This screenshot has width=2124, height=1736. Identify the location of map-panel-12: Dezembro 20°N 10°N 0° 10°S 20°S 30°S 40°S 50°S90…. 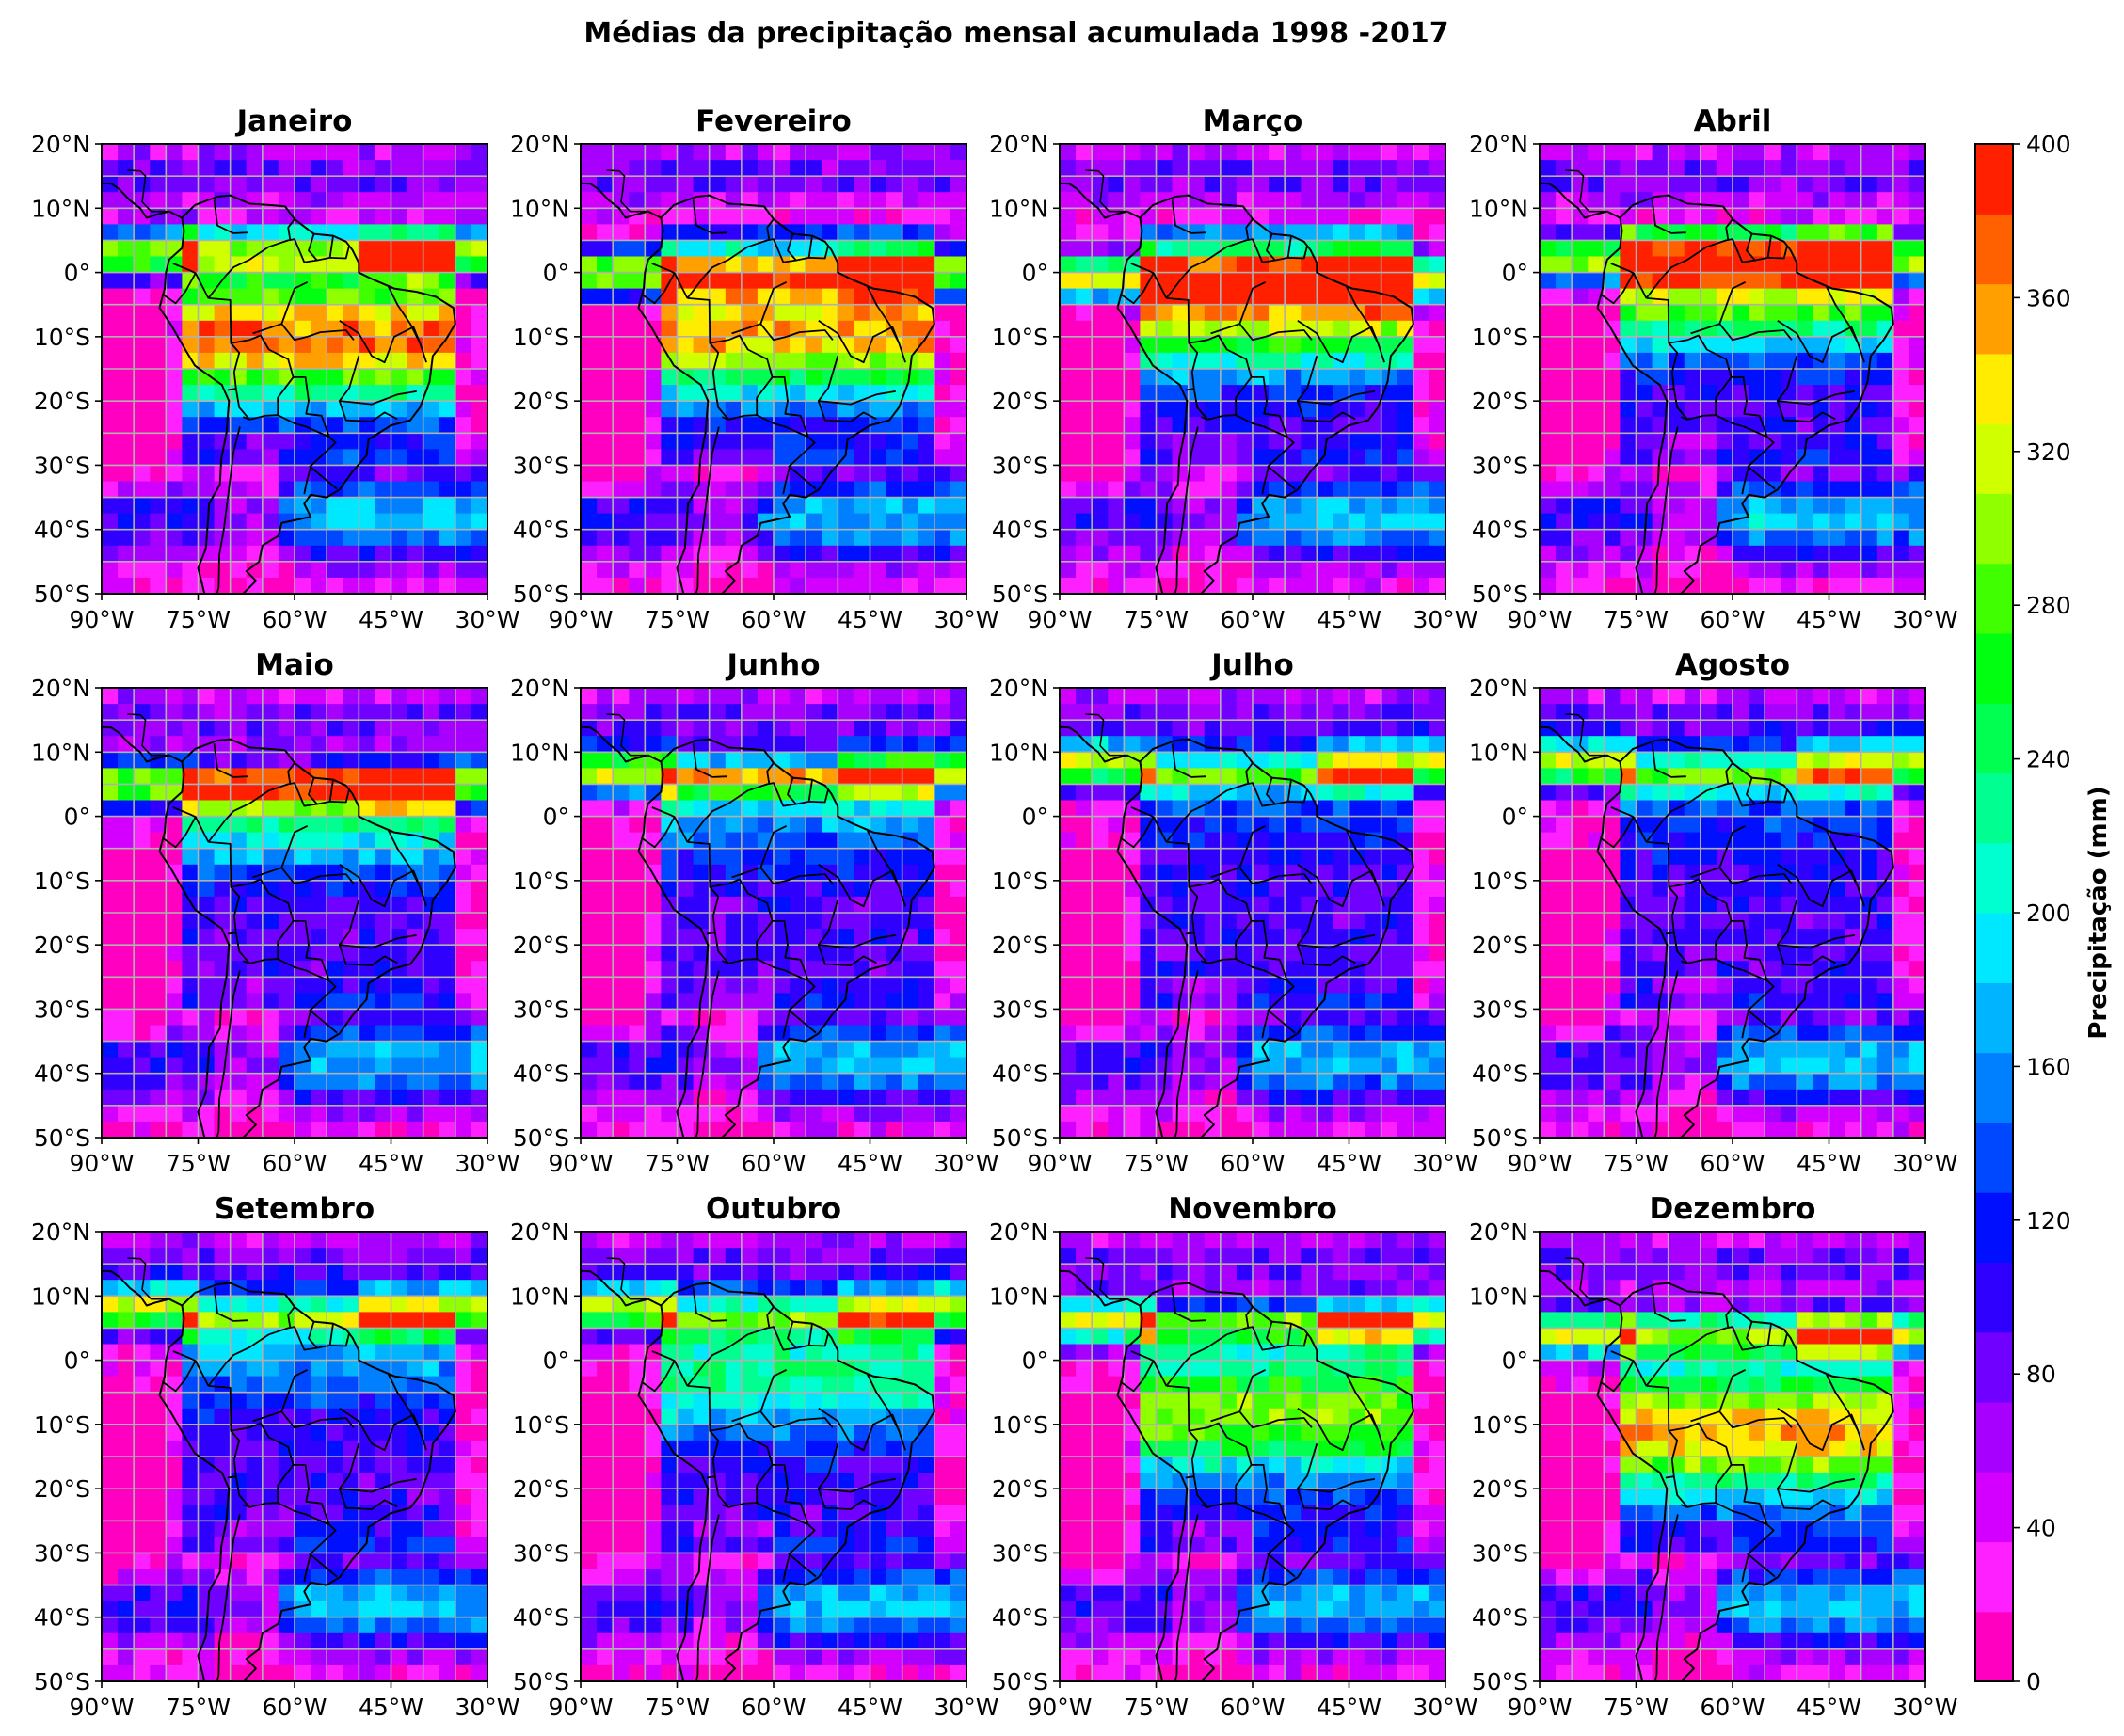
(1713, 1456).